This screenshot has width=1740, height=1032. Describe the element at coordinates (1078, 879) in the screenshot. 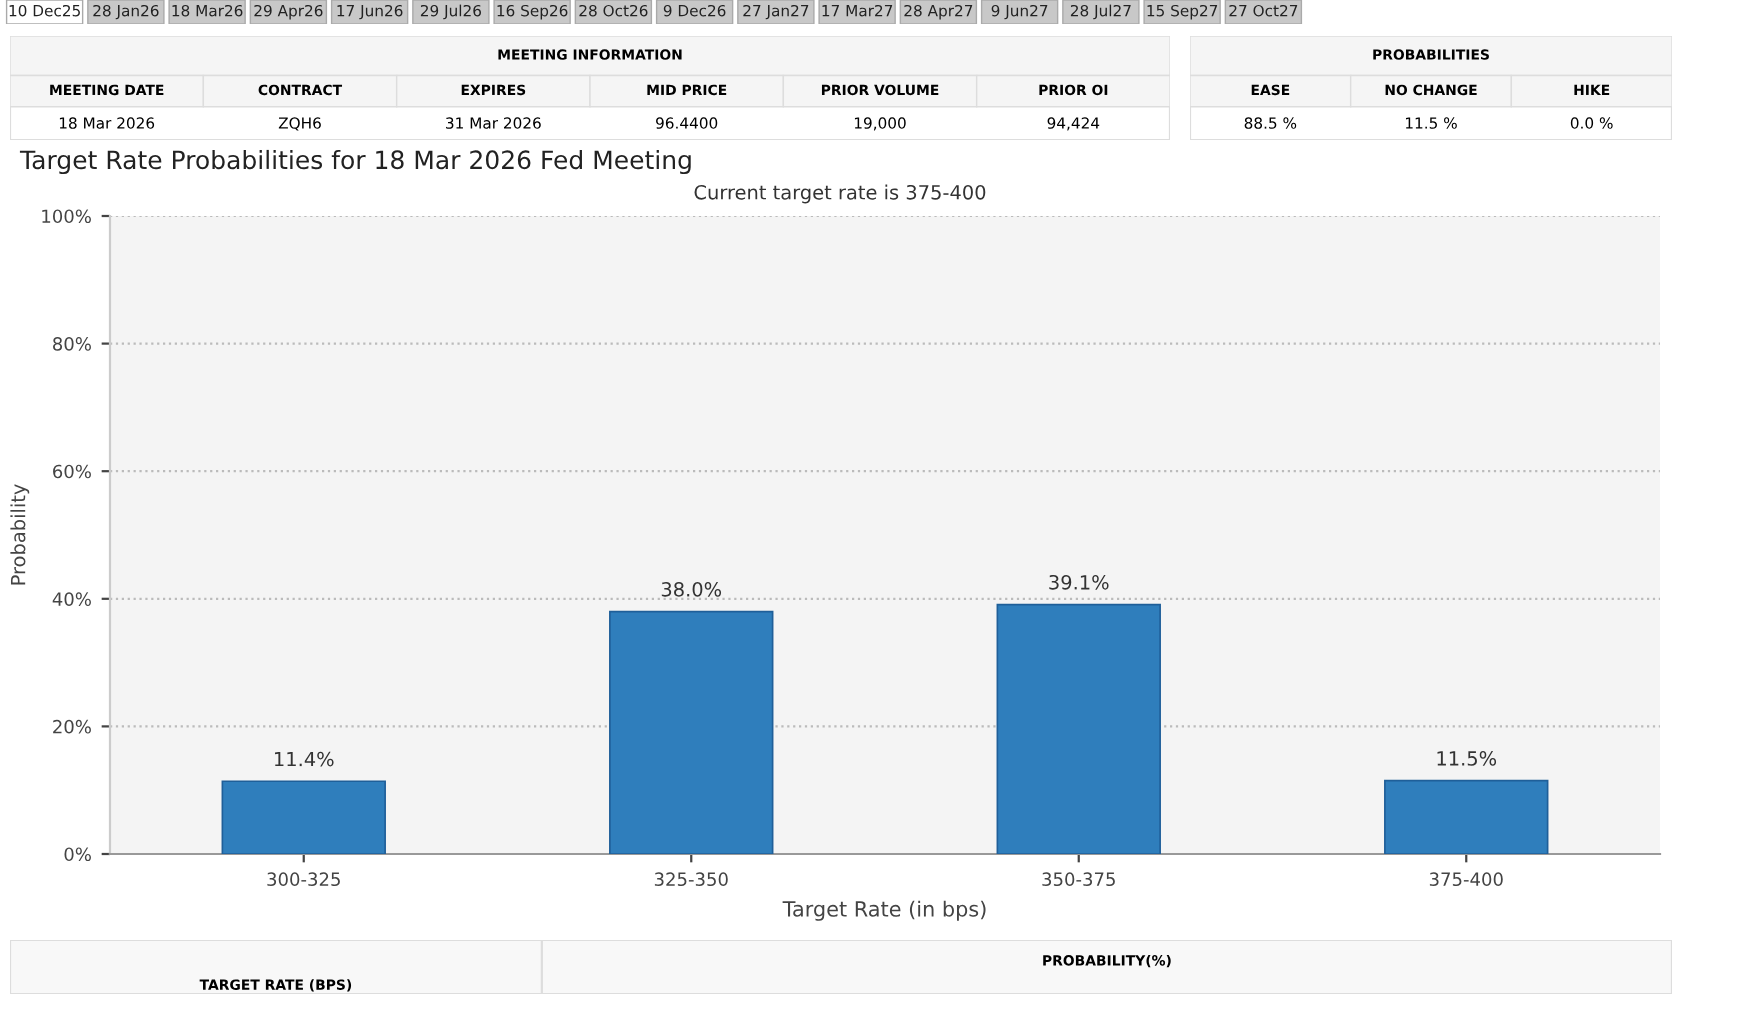

I see `x-tick-label: 350-375` at that location.